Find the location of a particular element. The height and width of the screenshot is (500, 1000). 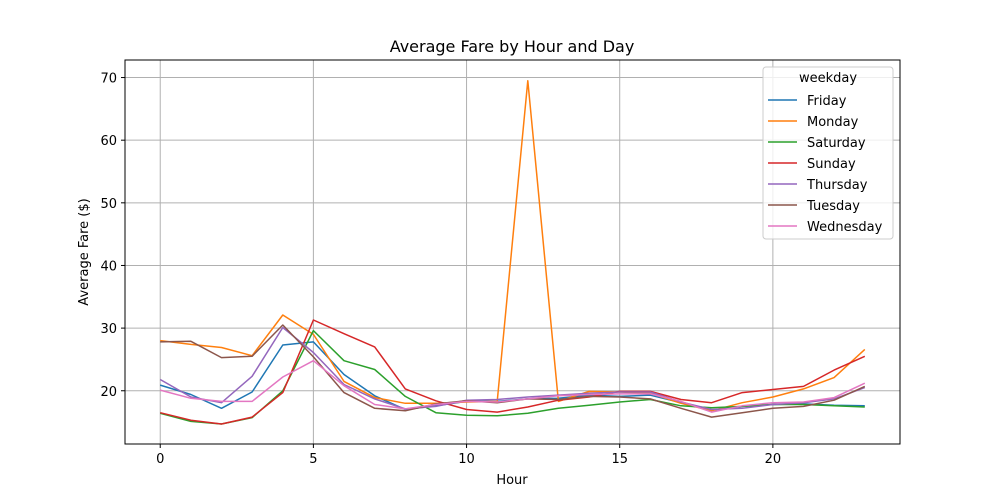

legend-label-friday: Friday is located at coordinates (827, 101).